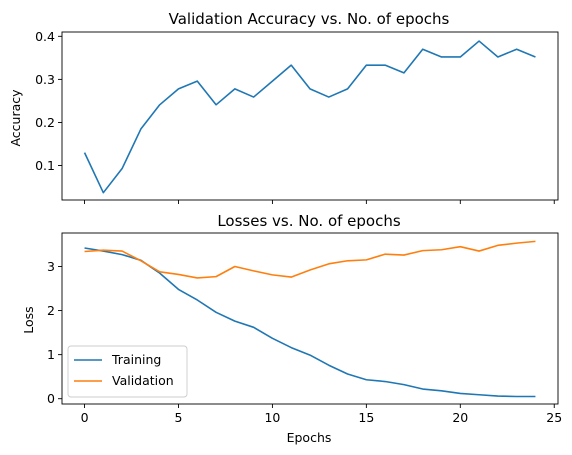 Image resolution: width=572 pixels, height=455 pixels. Describe the element at coordinates (51, 310) in the screenshot. I see `loss-y-tick-label: 2` at that location.